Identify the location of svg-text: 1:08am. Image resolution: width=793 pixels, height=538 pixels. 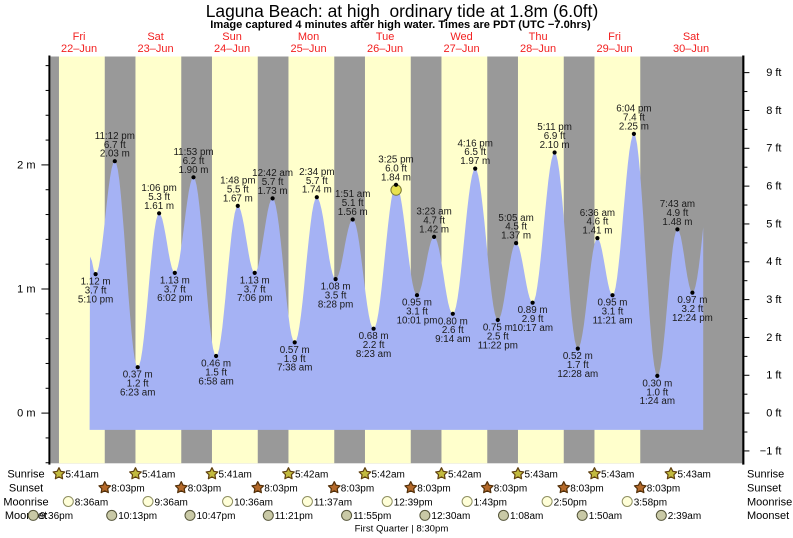
(526, 516).